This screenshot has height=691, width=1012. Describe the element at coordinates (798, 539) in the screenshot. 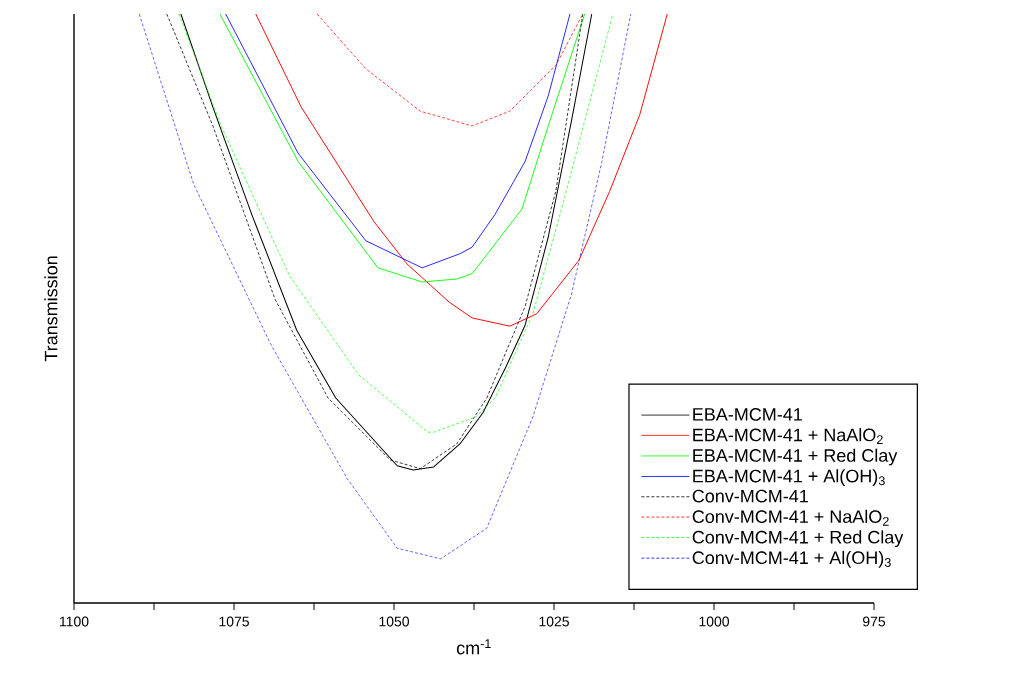

I see `legend-label: Conv-MCM-41 + Red Clay` at that location.